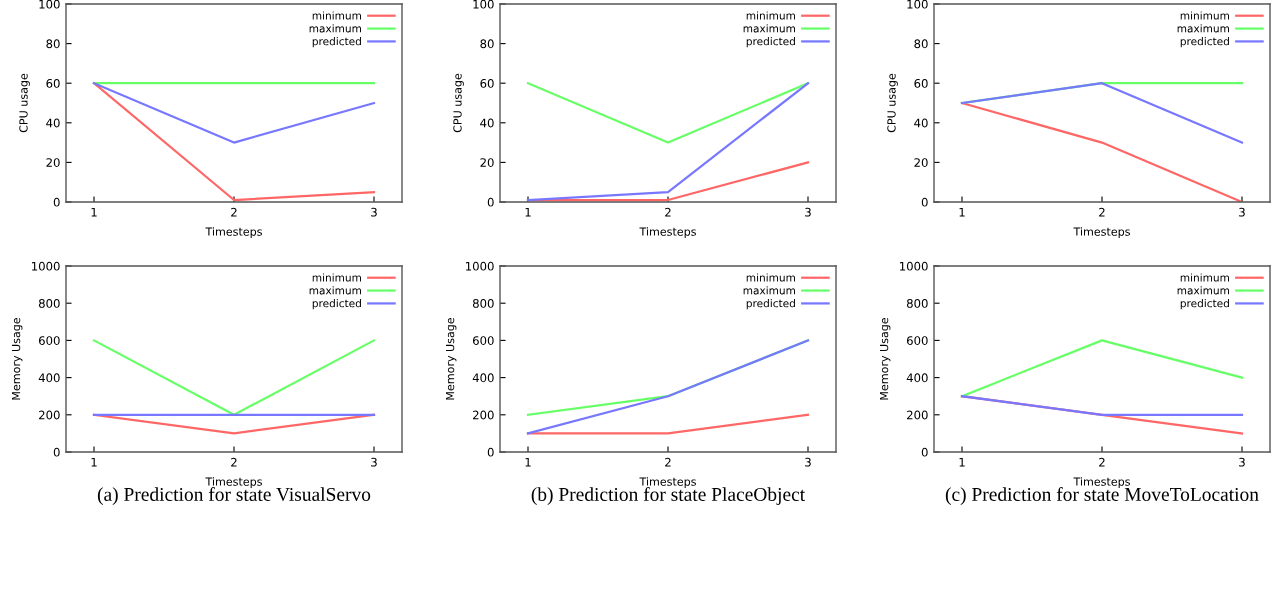  Describe the element at coordinates (668, 496) in the screenshot. I see `text: (b) Prediction for state PlaceObject` at that location.